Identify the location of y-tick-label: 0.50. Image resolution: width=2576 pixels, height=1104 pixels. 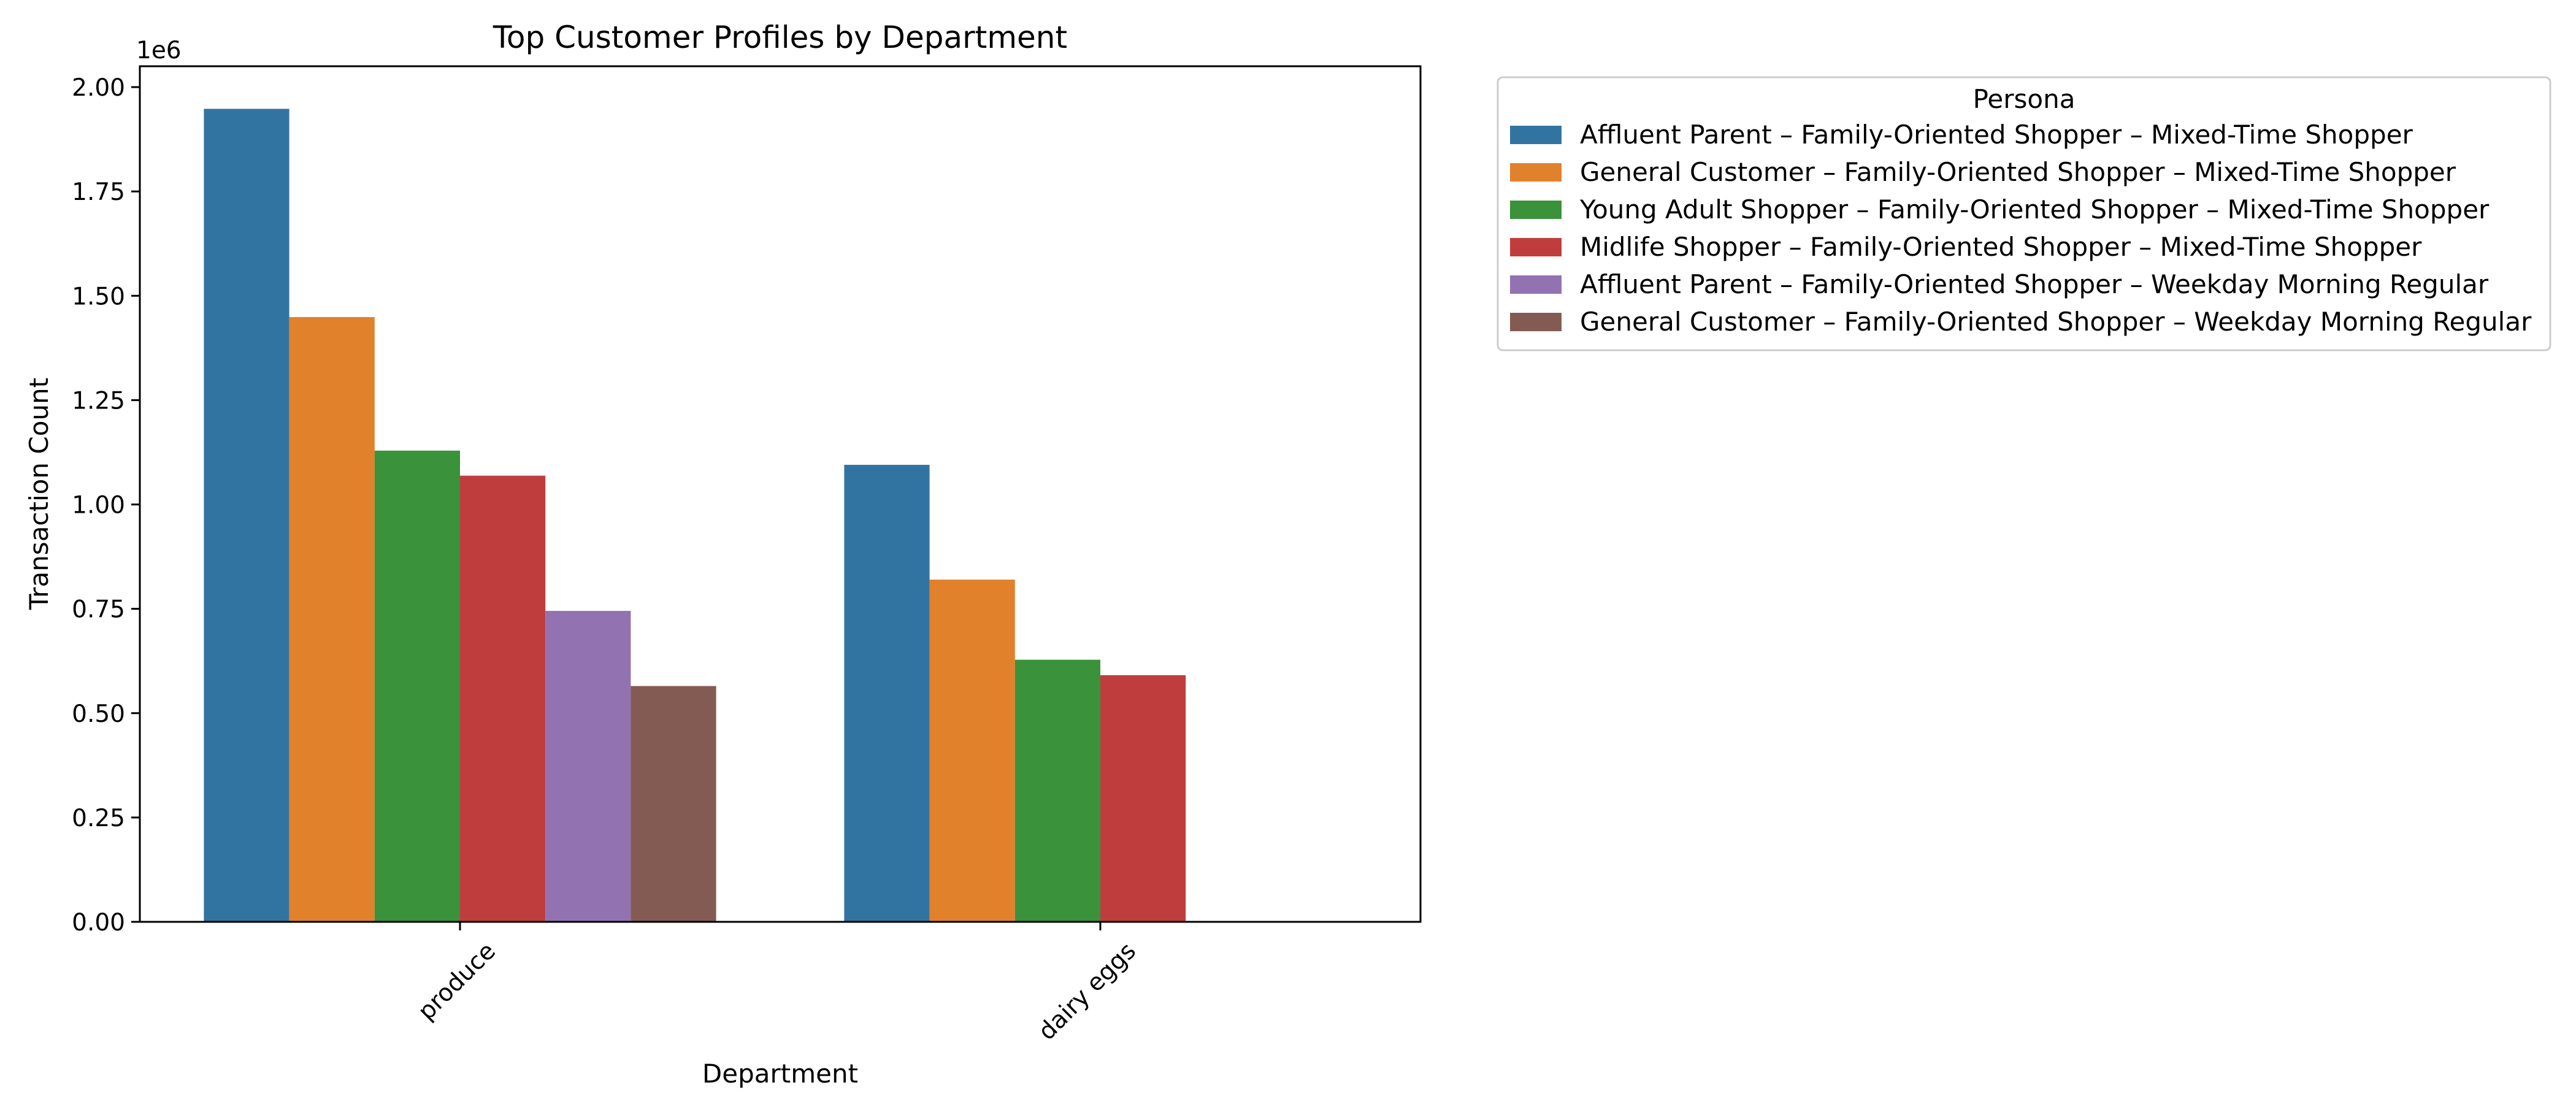
(98, 714).